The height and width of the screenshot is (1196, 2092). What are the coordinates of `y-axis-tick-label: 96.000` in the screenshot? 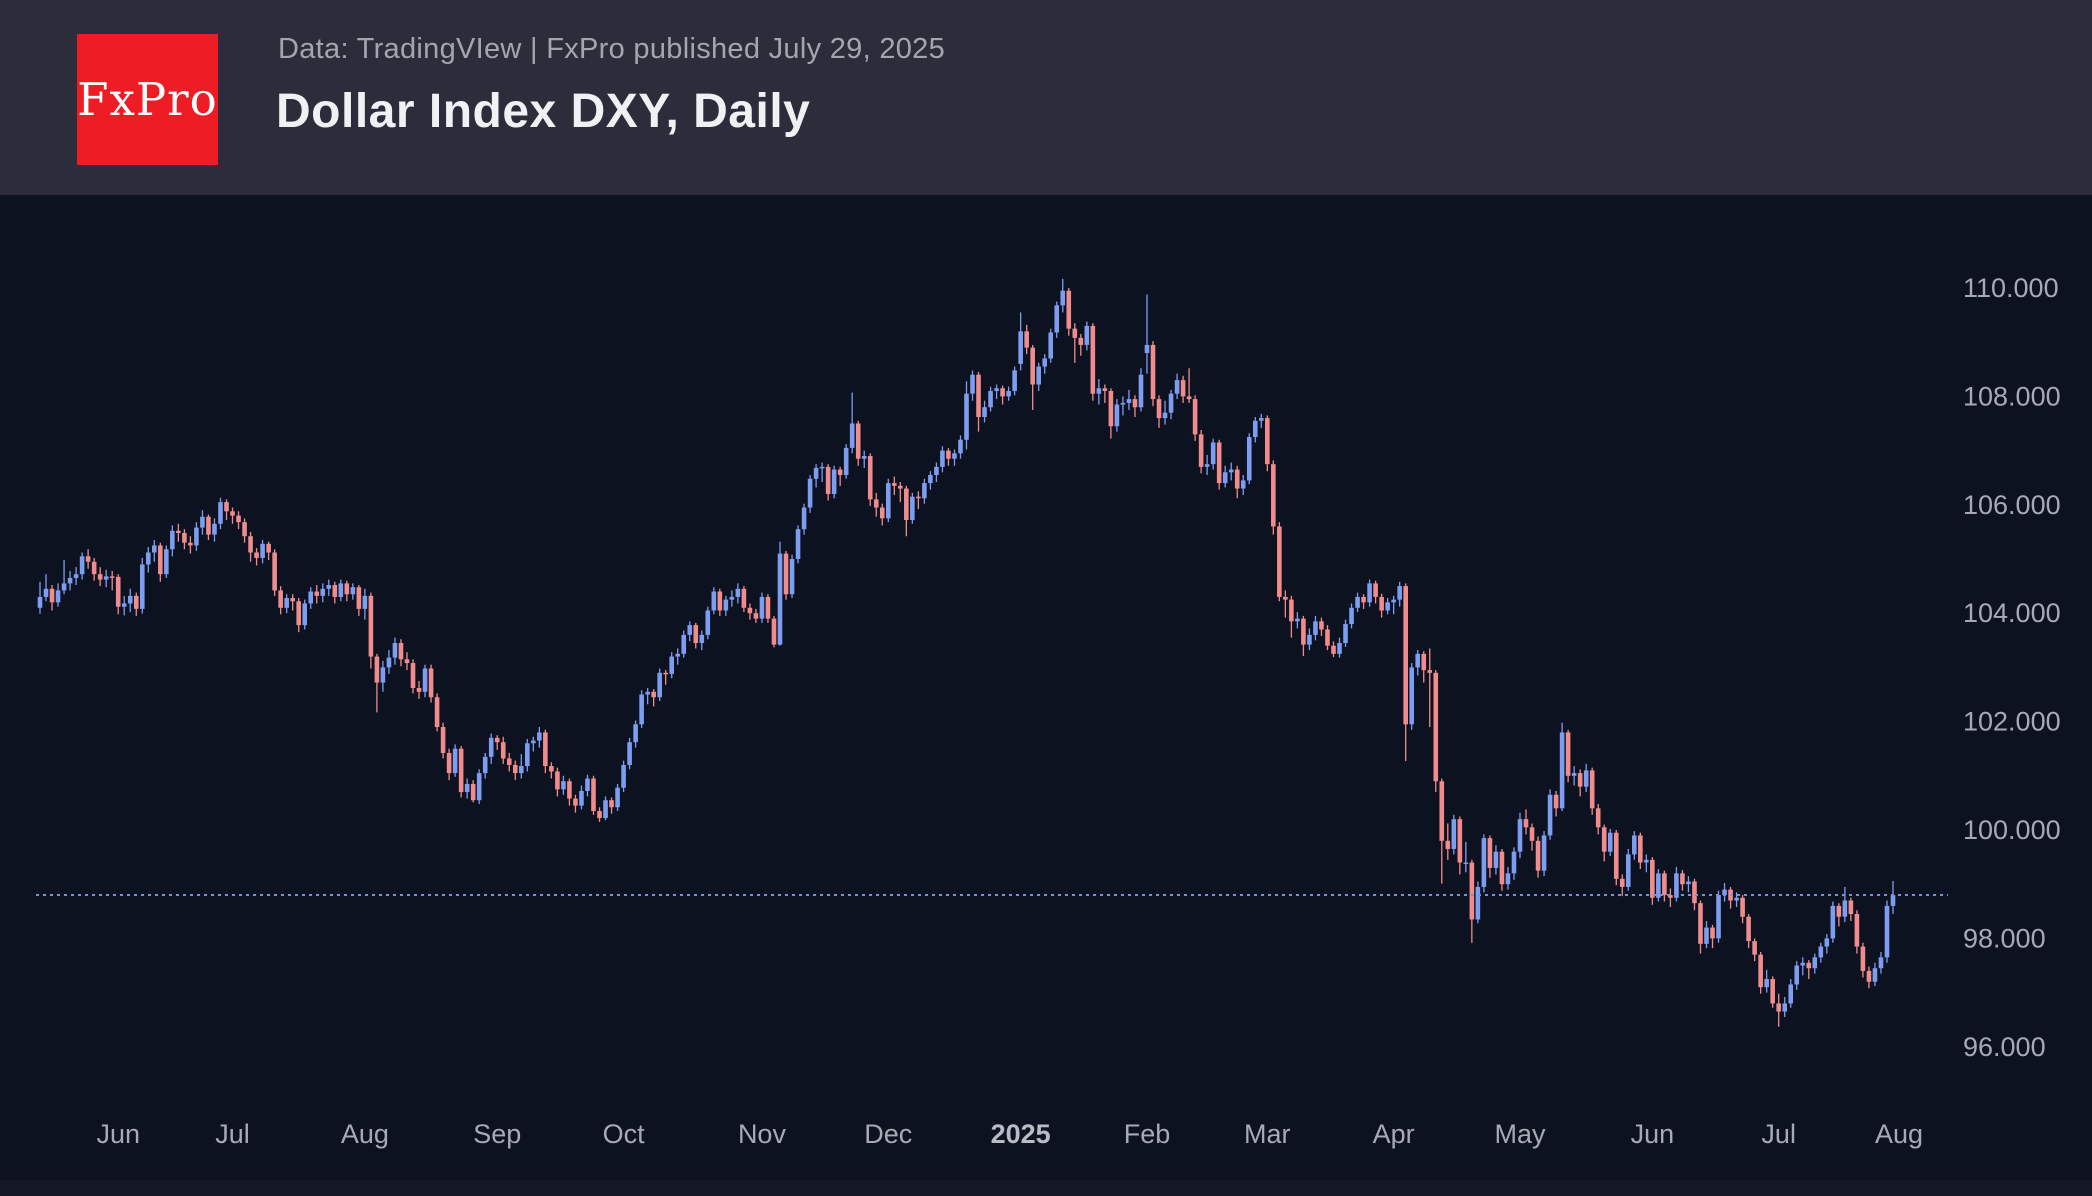 It's located at (2004, 1047).